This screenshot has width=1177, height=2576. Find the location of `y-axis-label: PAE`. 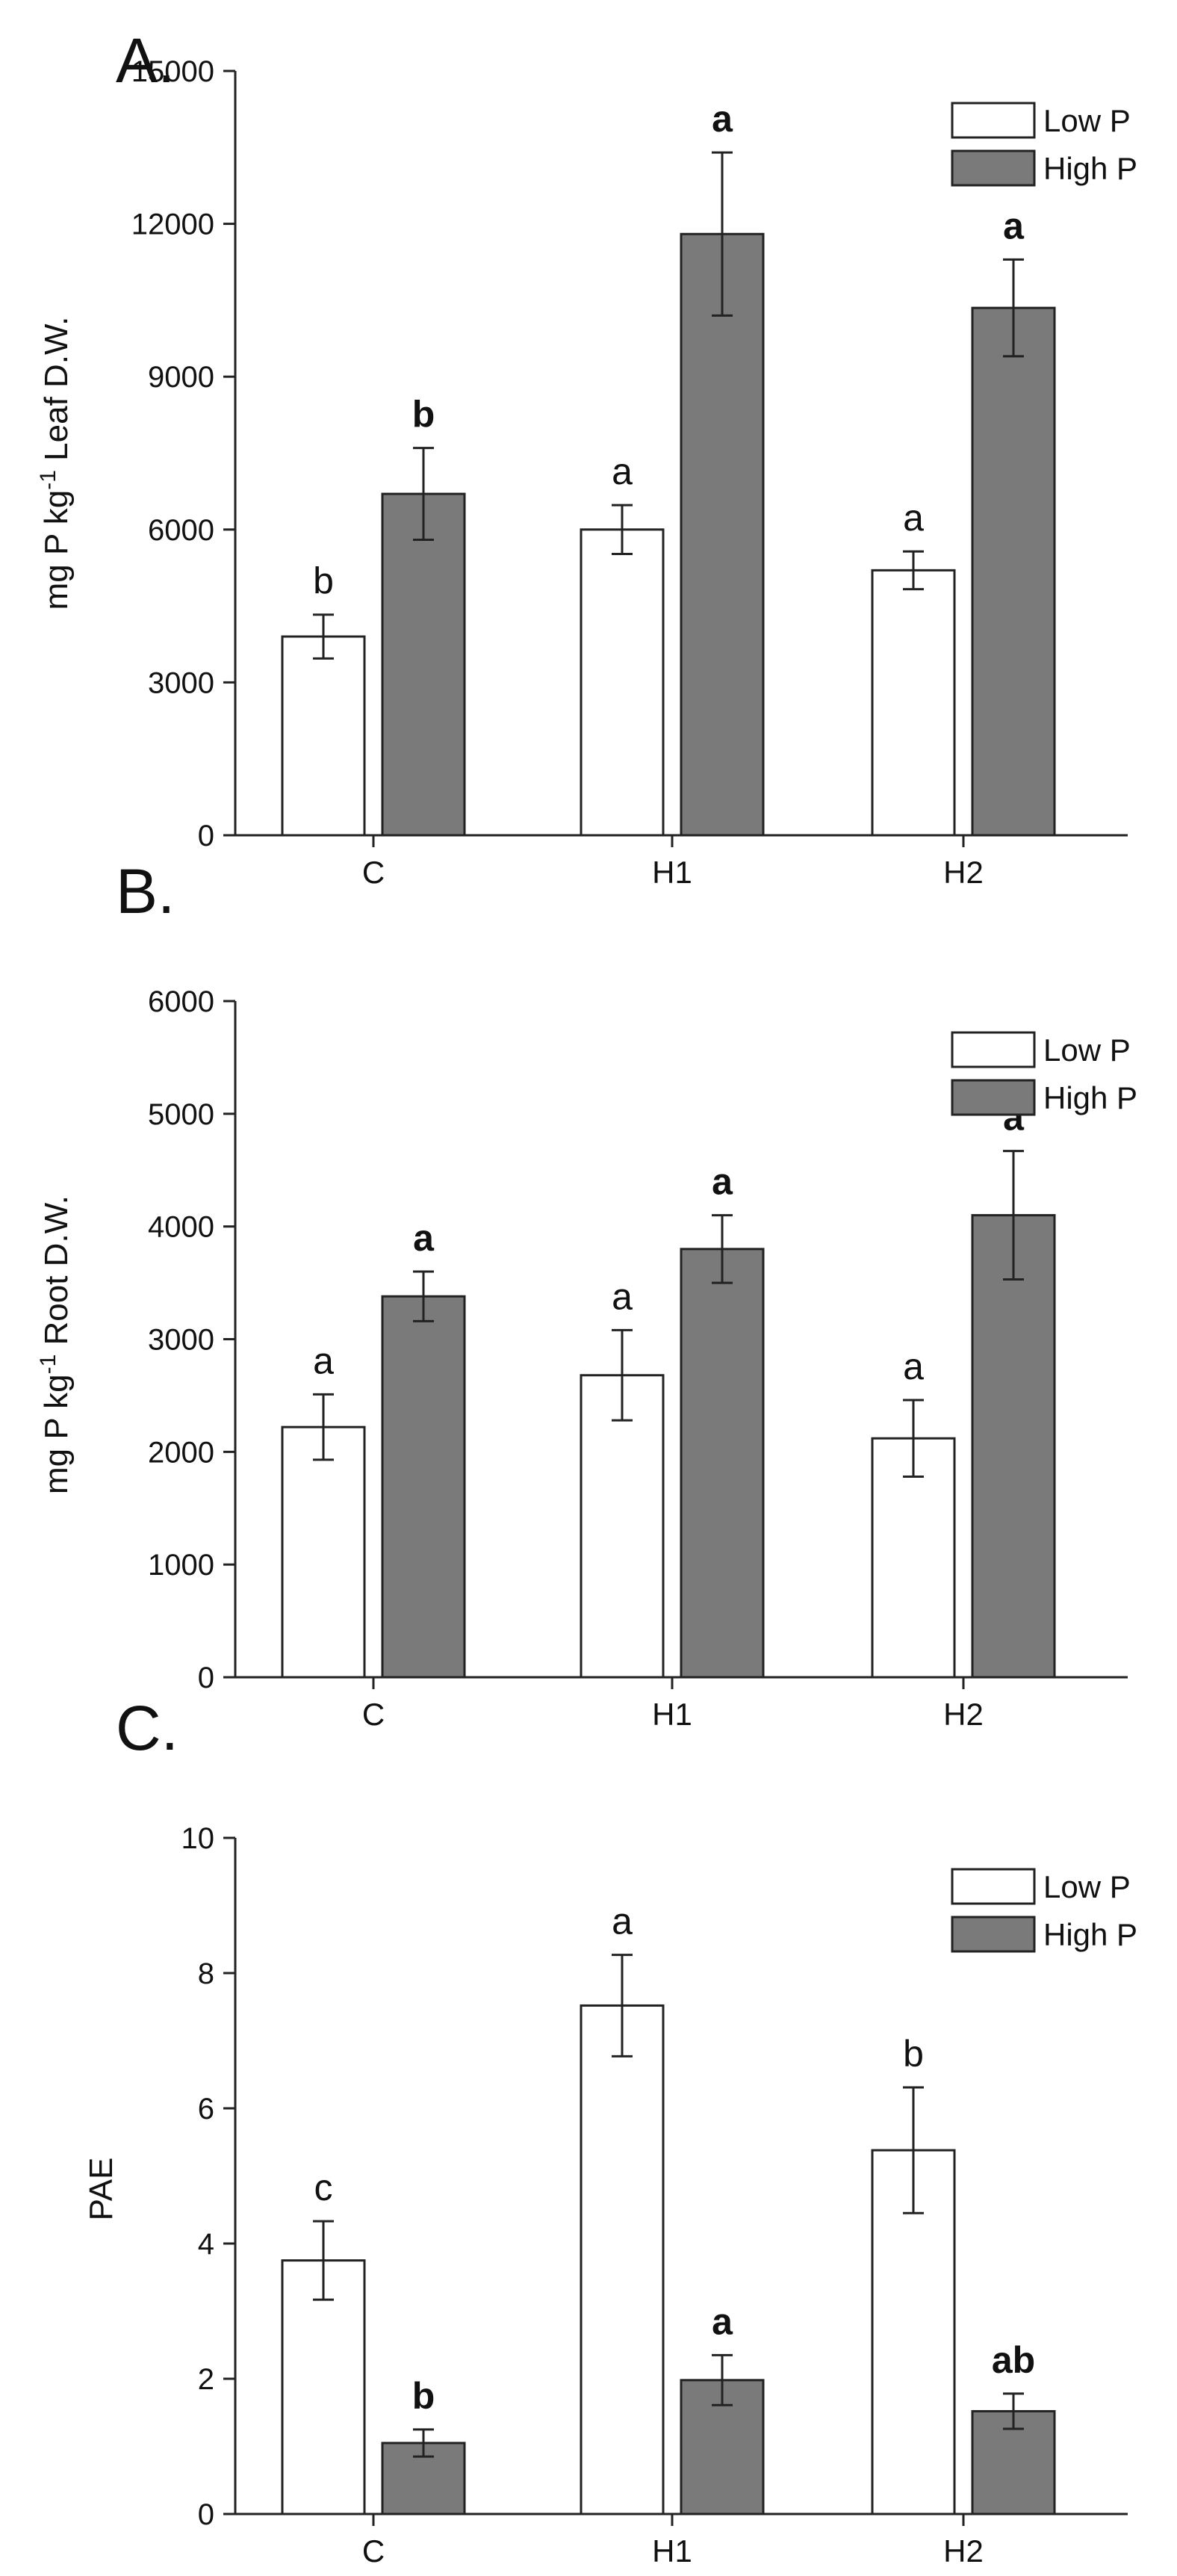

y-axis-label: PAE is located at coordinates (101, 2189).